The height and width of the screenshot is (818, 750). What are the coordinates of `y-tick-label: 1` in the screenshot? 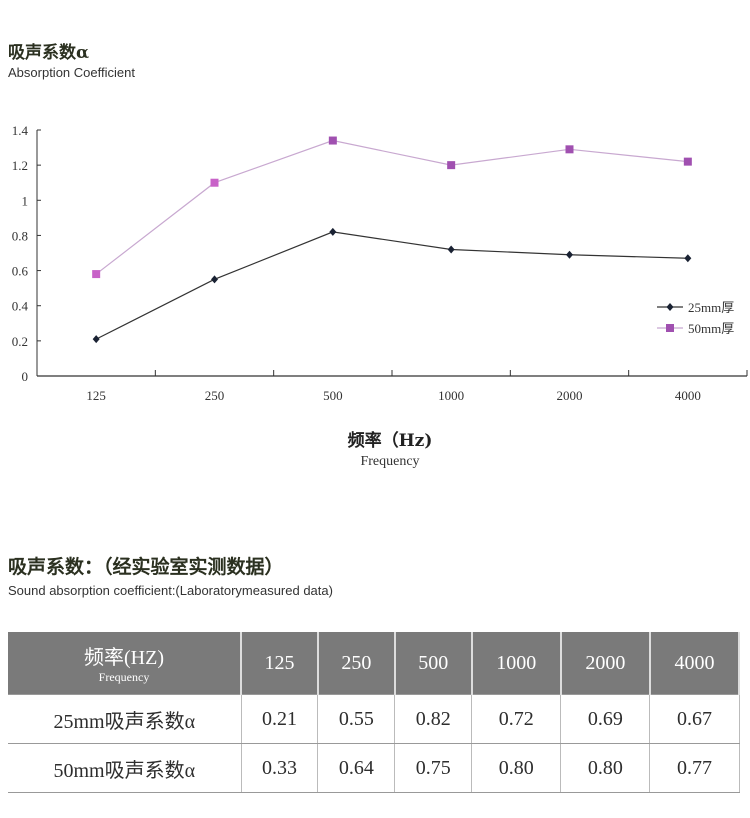 It's located at (25, 200).